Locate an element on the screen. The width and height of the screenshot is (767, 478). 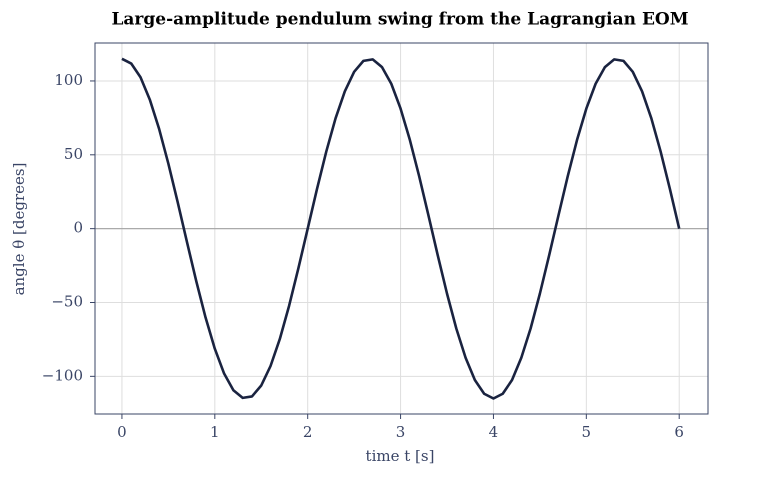
y-tick-label: 0 is located at coordinates (78, 228).